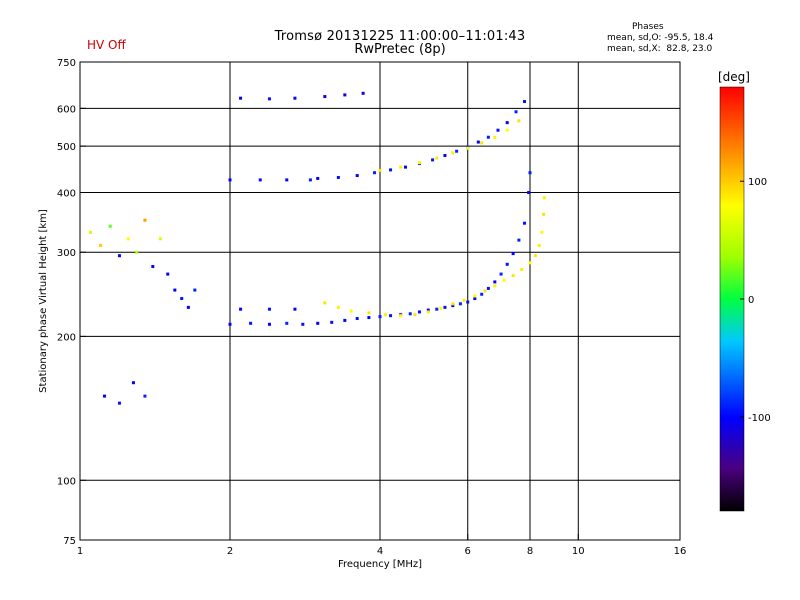 The image size is (800, 600). I want to click on x-tick-label: 8, so click(530, 551).